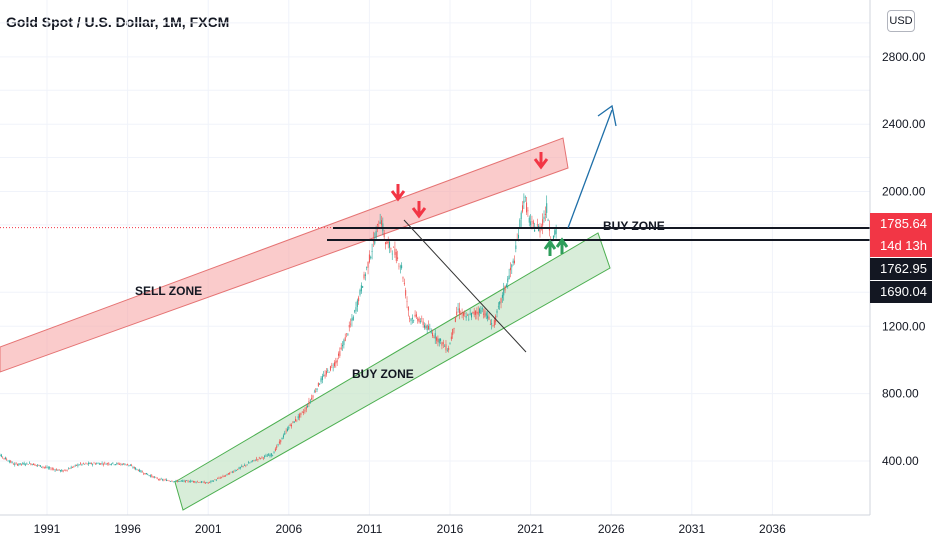  What do you see at coordinates (288, 529) in the screenshot?
I see `time-tick-label: 2006` at bounding box center [288, 529].